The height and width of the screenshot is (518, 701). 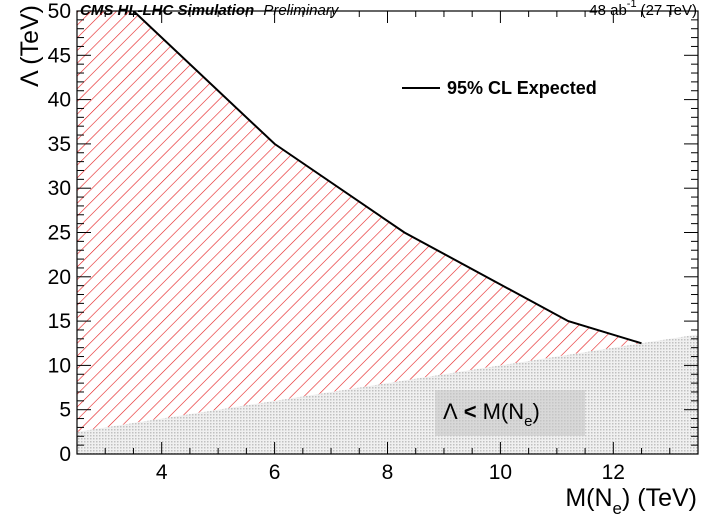 What do you see at coordinates (30, 46) in the screenshot?
I see `y-axis-title: Λ (TeV)` at bounding box center [30, 46].